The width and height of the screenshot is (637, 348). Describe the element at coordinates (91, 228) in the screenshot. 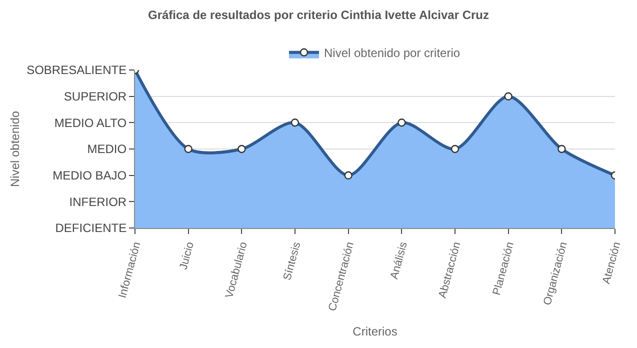

I see `text: DEFICIENTE` at that location.